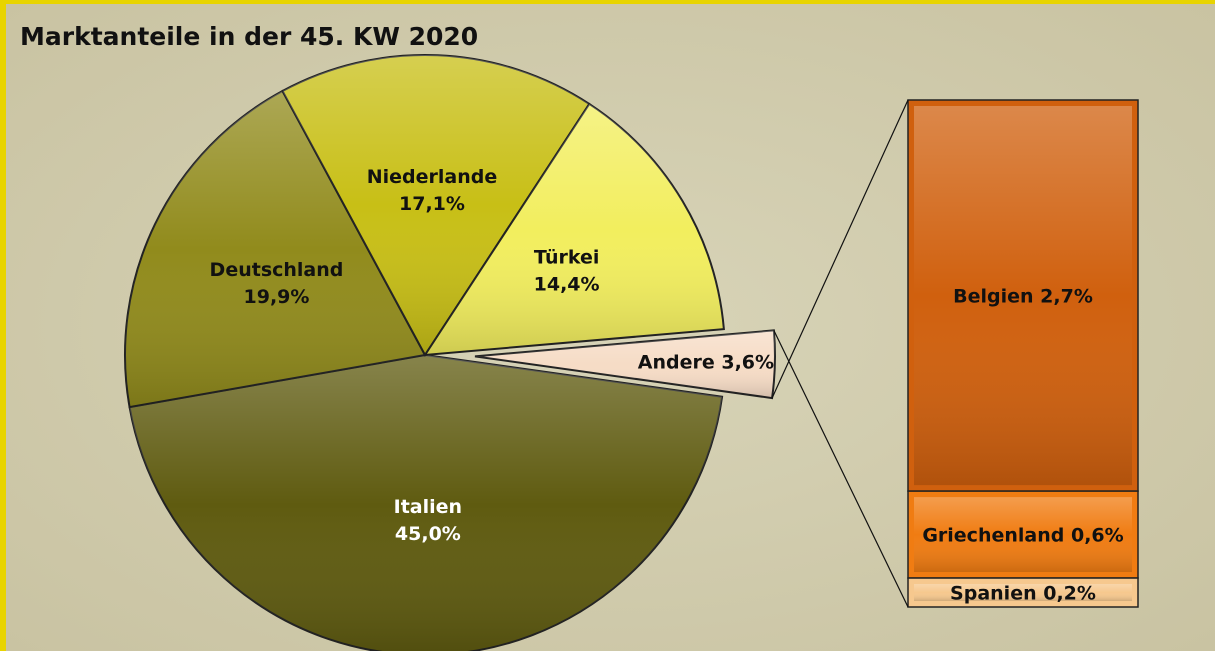 The height and width of the screenshot is (651, 1215). Describe the element at coordinates (277, 297) in the screenshot. I see `label-value: 19,9%` at that location.